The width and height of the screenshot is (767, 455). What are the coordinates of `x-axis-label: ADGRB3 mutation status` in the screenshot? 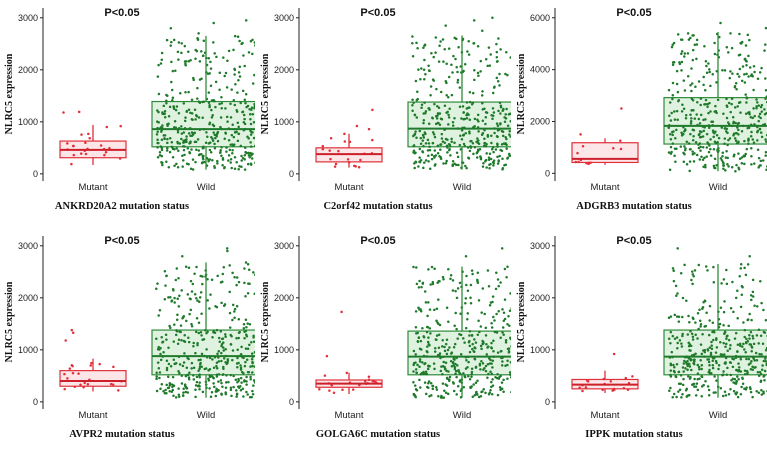 It's located at (634, 206).